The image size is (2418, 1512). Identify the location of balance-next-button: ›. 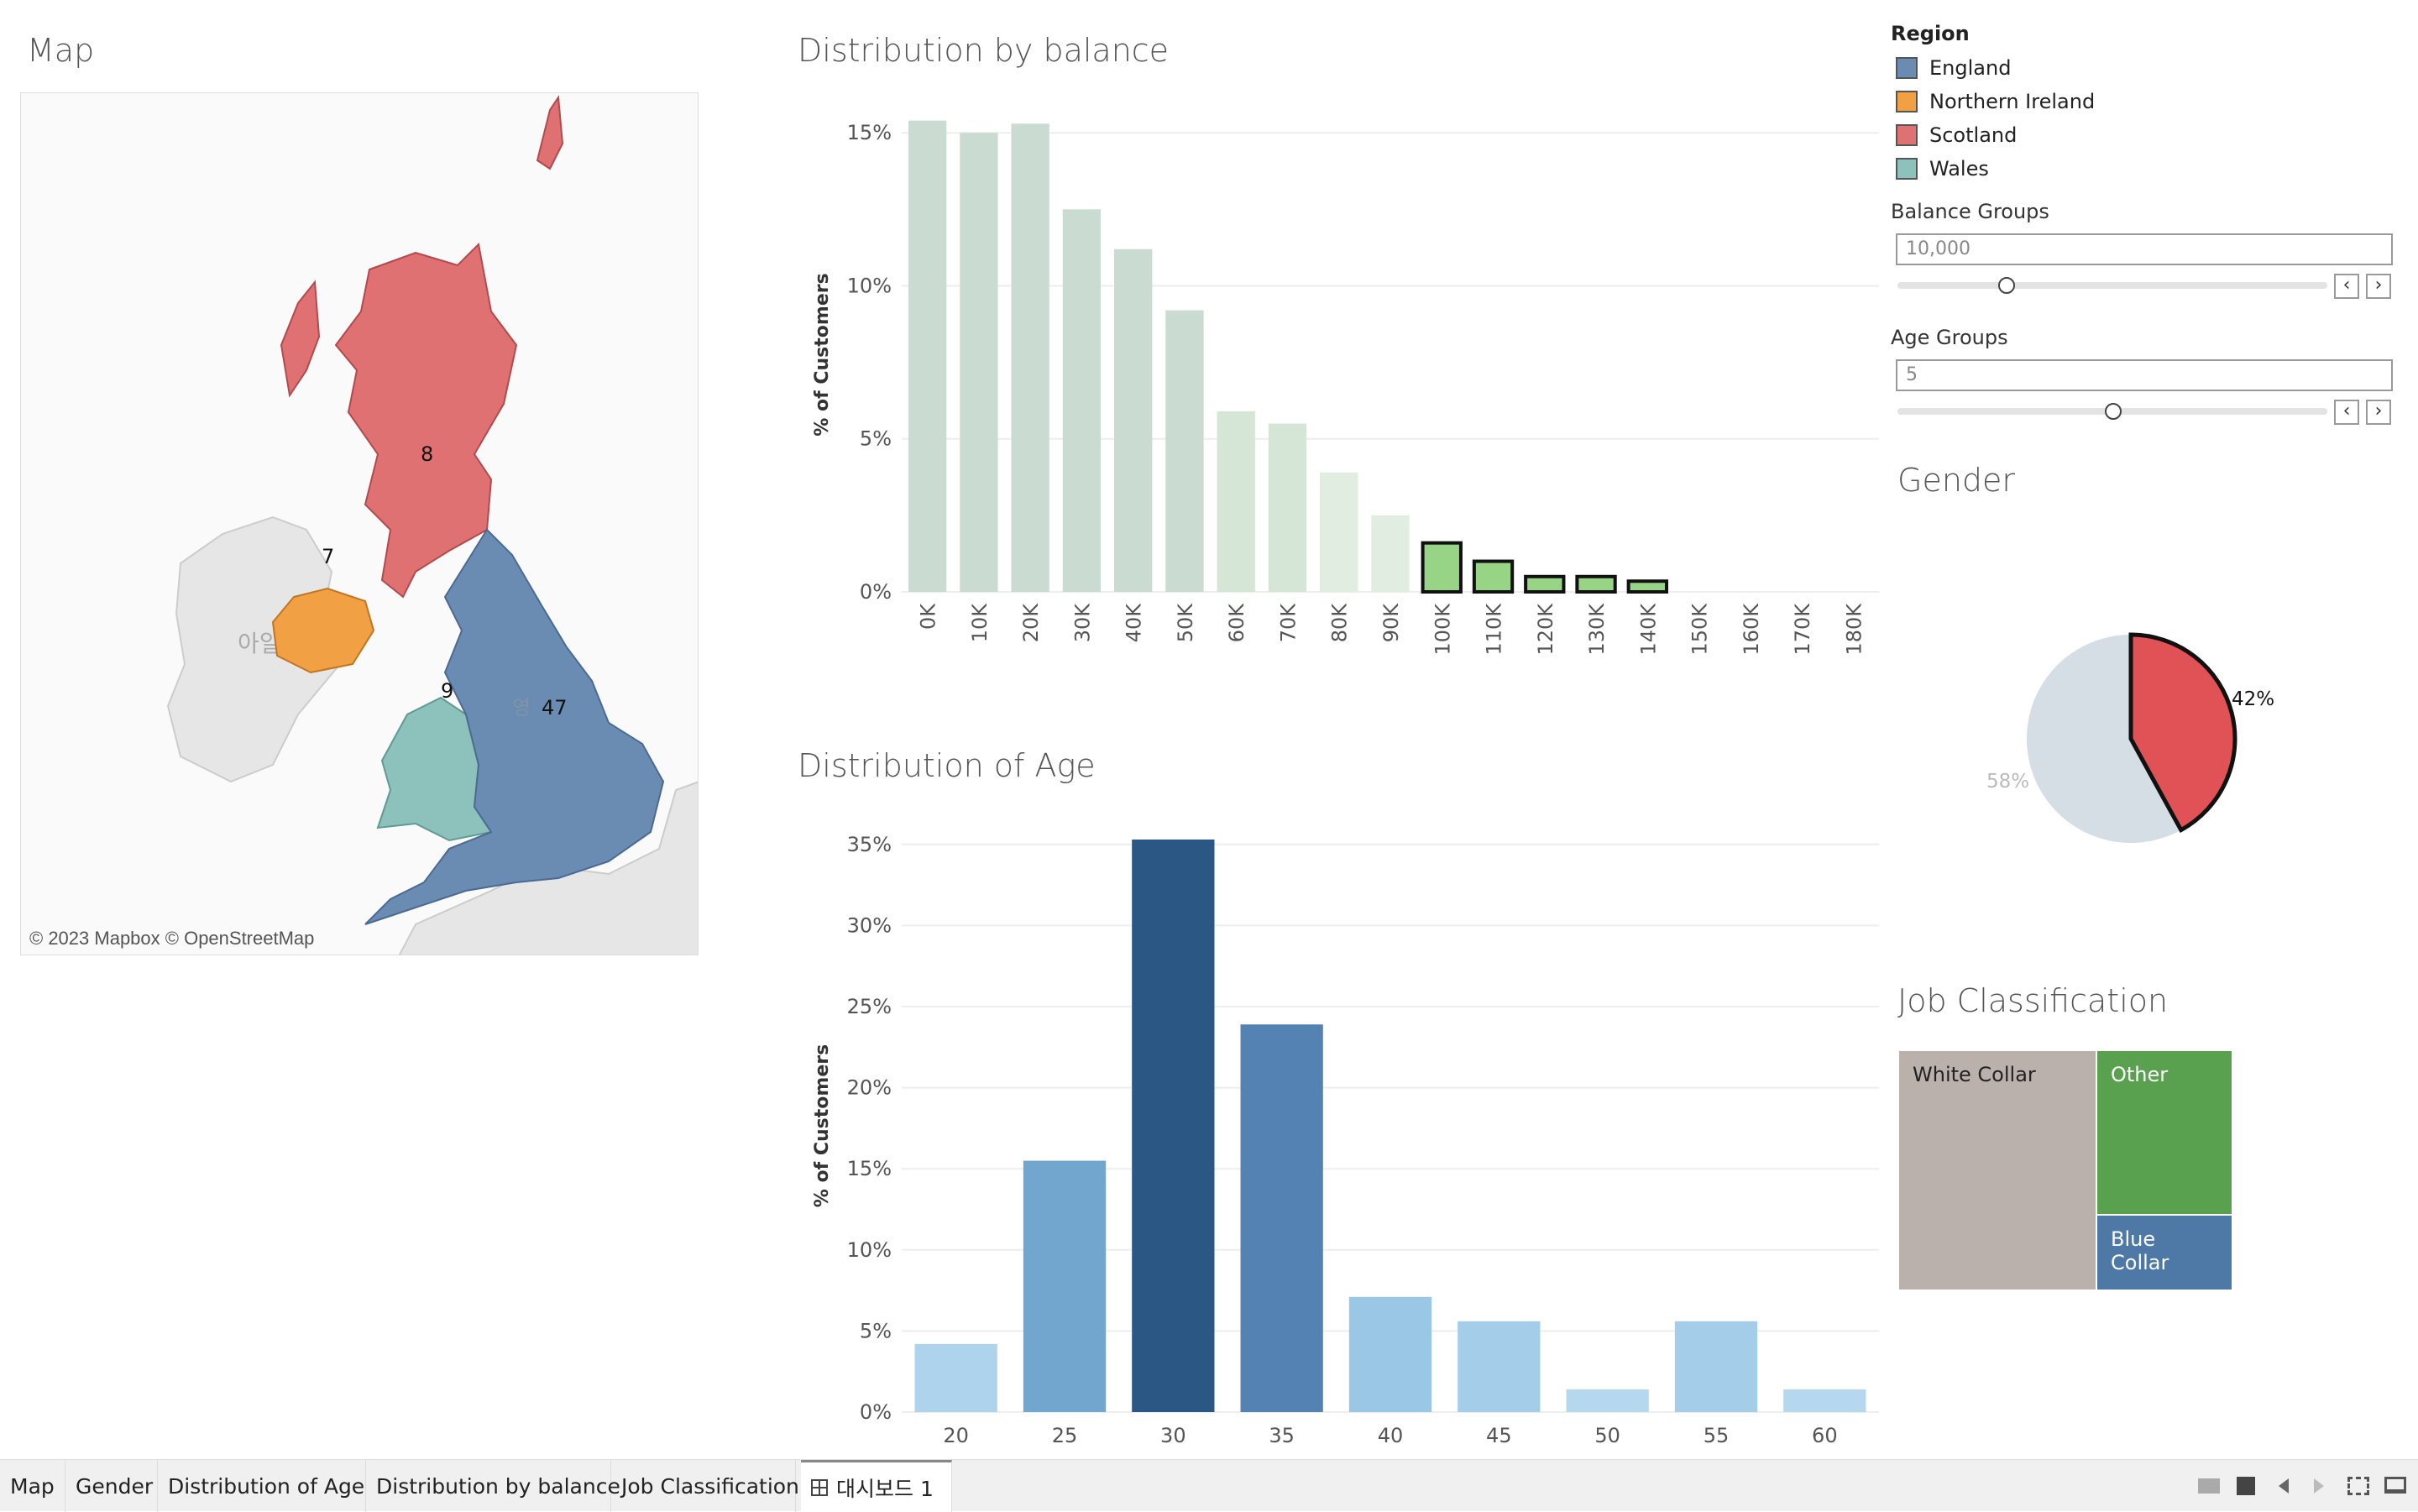
(2378, 286).